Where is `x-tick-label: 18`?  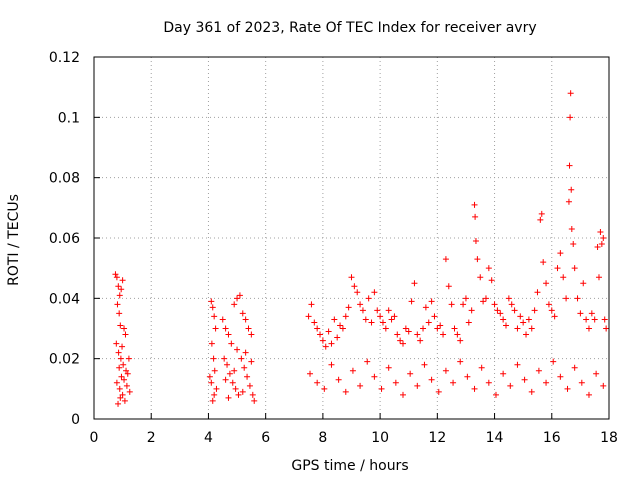 x-tick-label: 18 is located at coordinates (609, 438).